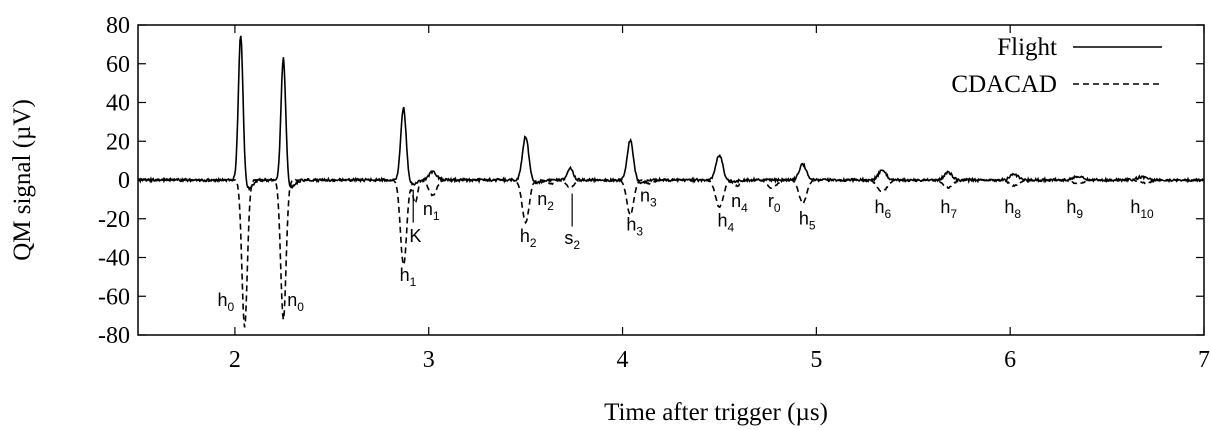 The image size is (1211, 430). What do you see at coordinates (572, 240) in the screenshot?
I see `peak-label-s2: s2` at bounding box center [572, 240].